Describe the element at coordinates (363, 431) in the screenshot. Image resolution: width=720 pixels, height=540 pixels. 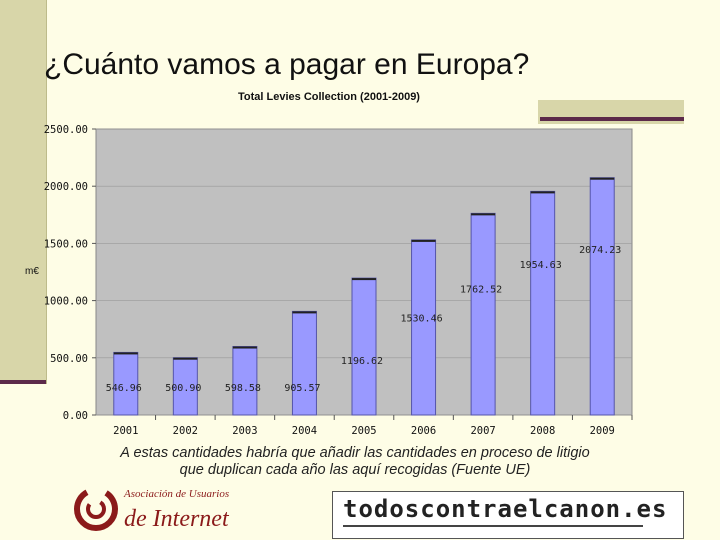
I see `x-tick-label: 2005` at that location.